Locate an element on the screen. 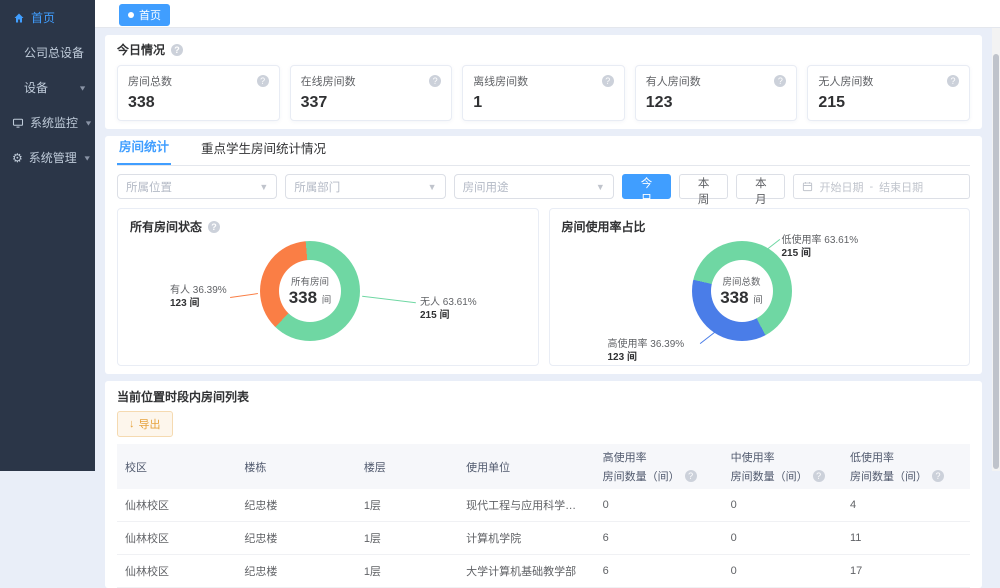  chart-title: 房间使用率占比 is located at coordinates (604, 226).